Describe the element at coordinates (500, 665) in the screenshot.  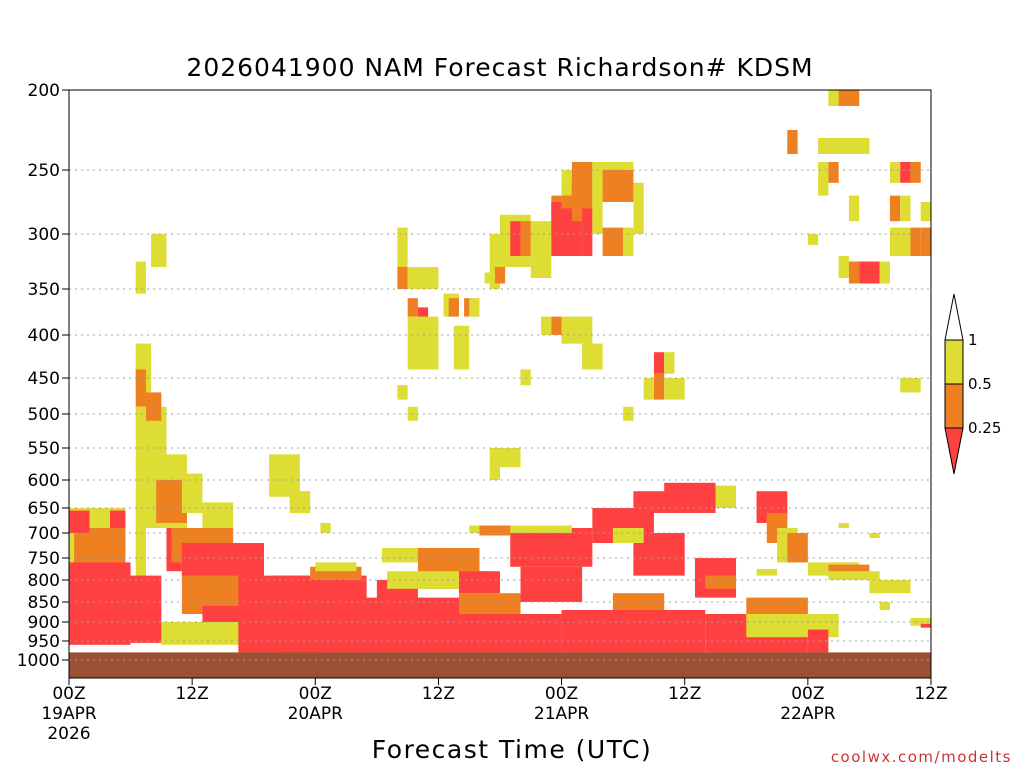
I see `ground-fill` at that location.